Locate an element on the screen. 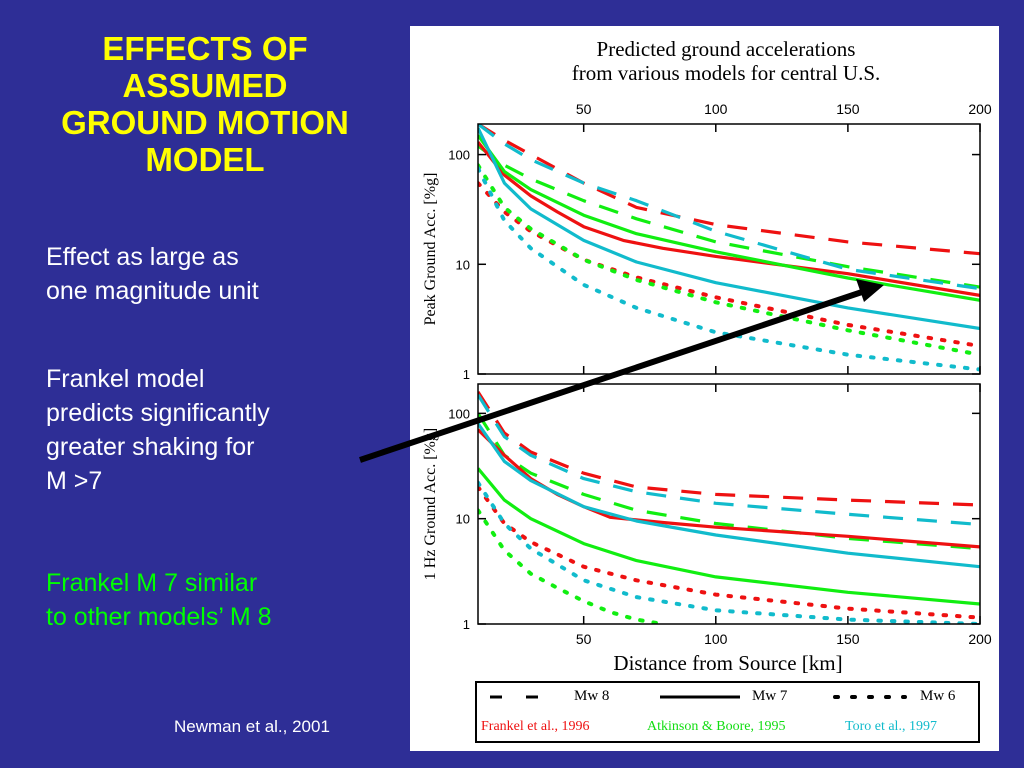  bullet-line: M >7 is located at coordinates (74, 481).